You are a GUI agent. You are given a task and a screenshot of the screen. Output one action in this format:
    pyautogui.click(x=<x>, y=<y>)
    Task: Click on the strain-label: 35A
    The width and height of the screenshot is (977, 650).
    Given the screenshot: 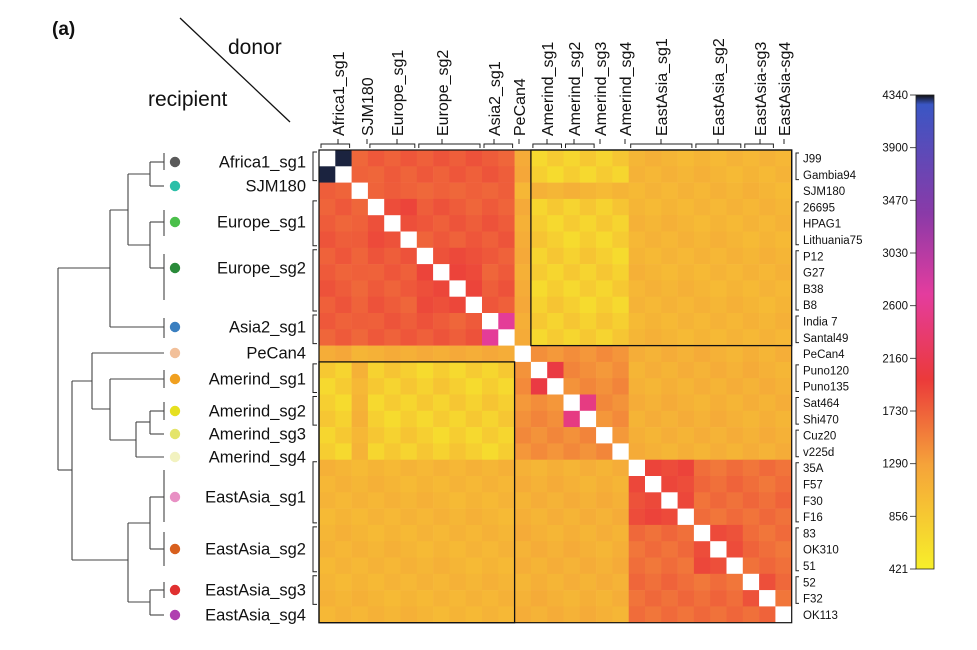 What is the action you would take?
    pyautogui.click(x=813, y=469)
    